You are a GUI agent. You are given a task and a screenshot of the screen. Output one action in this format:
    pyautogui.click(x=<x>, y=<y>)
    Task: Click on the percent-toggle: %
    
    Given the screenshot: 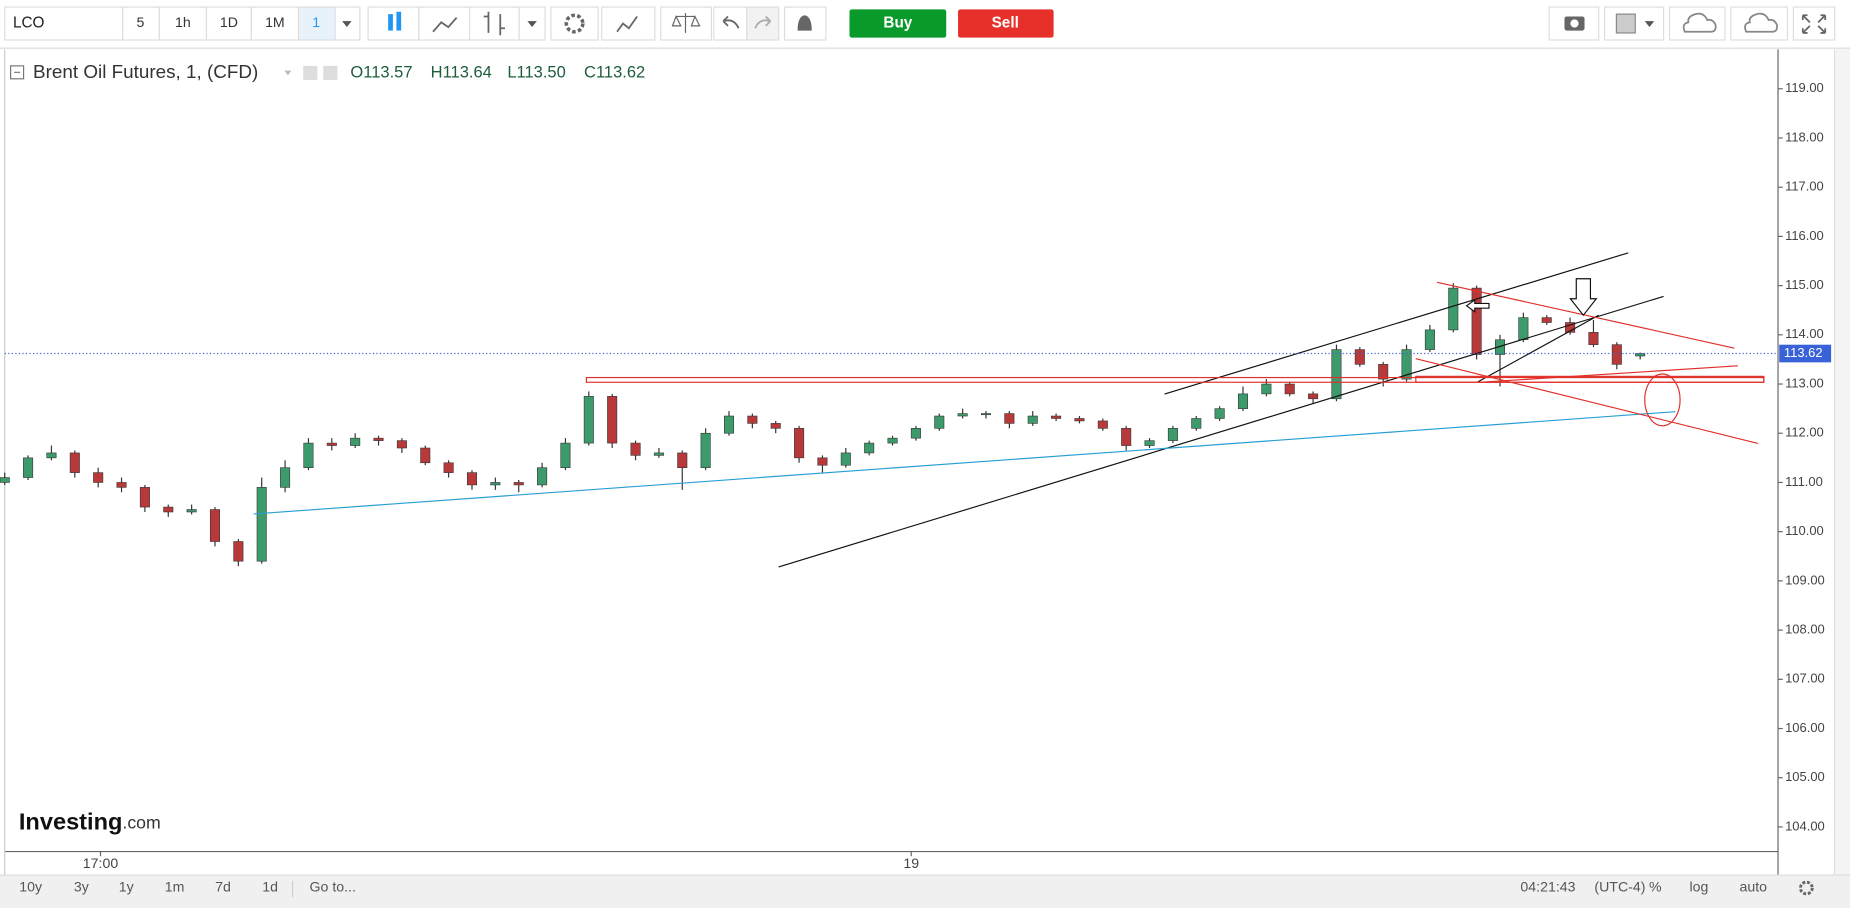 What is the action you would take?
    pyautogui.click(x=1655, y=887)
    